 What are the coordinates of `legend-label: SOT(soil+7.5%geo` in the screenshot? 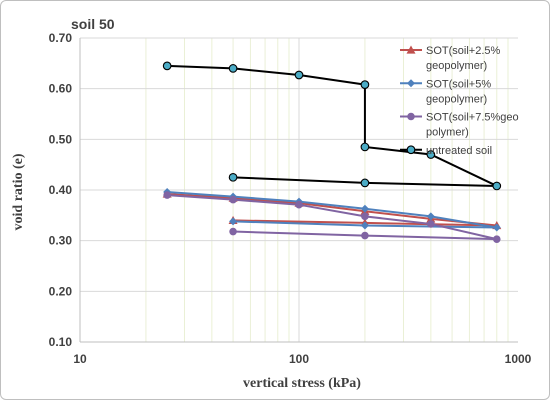 It's located at (472, 118).